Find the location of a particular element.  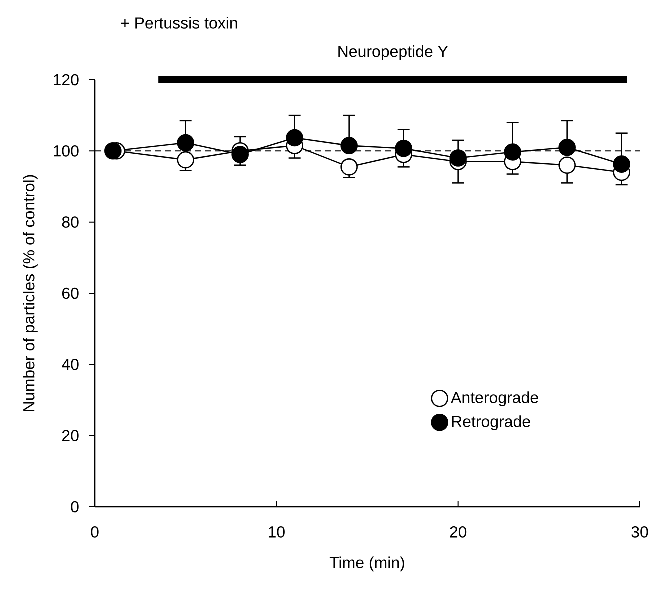

chart-title: + Pertussis toxin is located at coordinates (179, 23).